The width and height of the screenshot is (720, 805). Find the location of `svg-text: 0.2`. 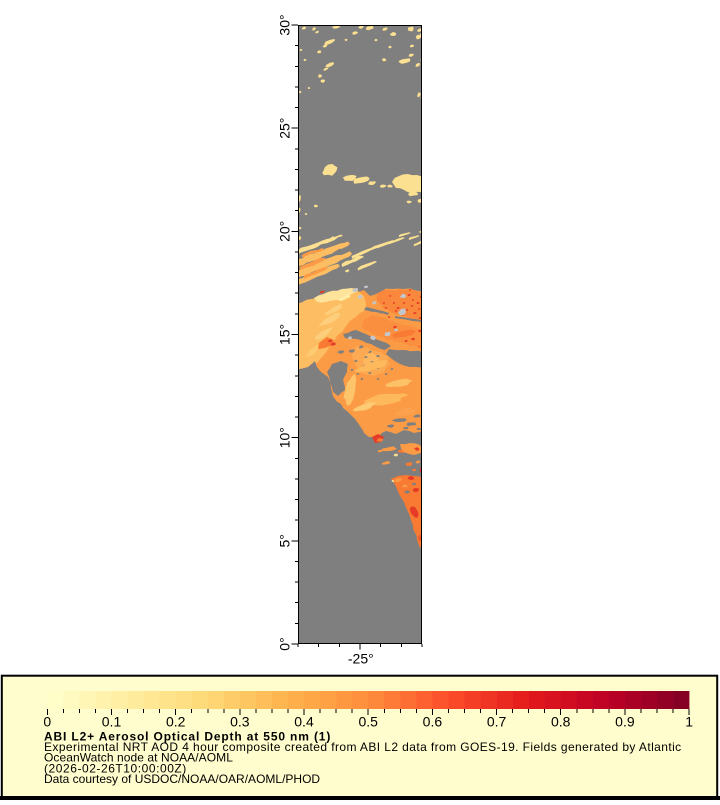

svg-text: 0.2 is located at coordinates (176, 722).